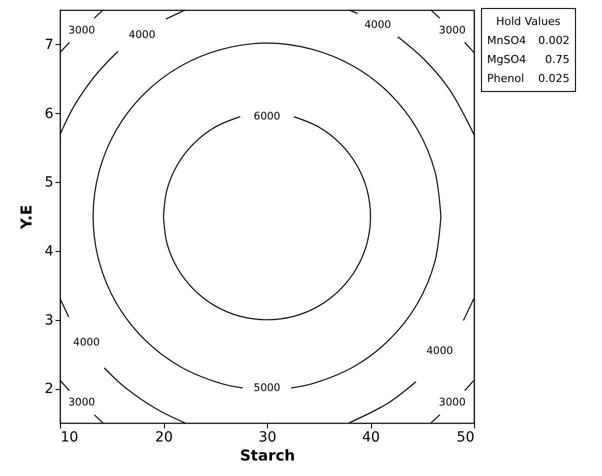  What do you see at coordinates (49, 320) in the screenshot?
I see `y-tick-label: 3` at bounding box center [49, 320].